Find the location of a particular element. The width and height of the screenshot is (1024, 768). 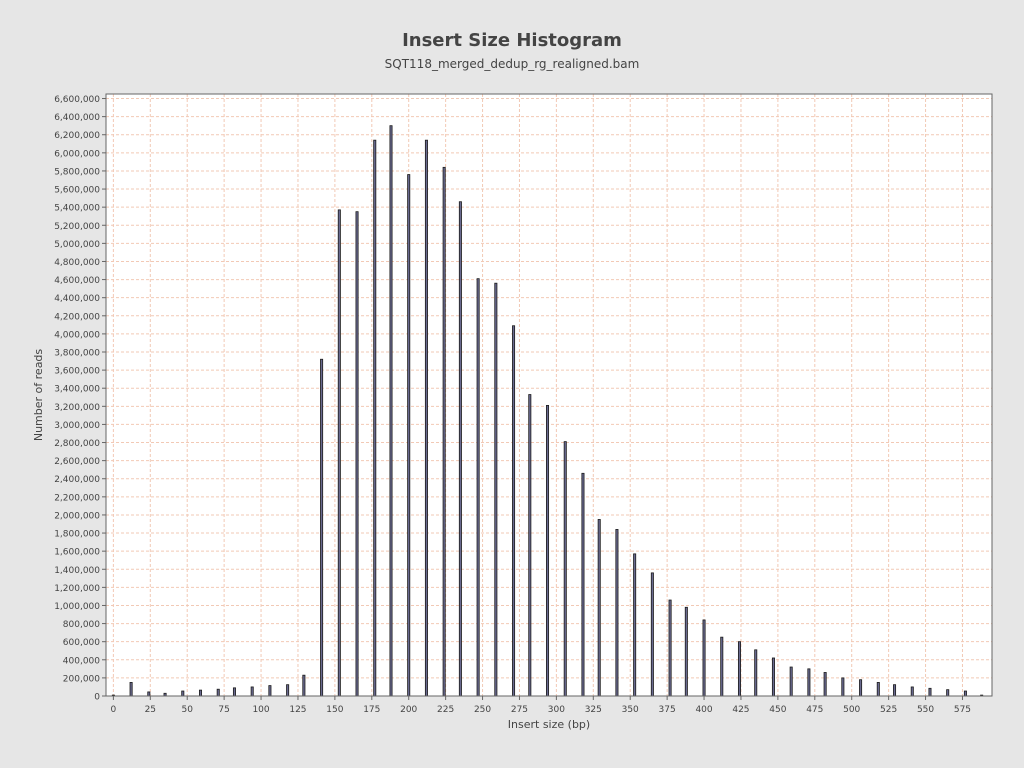

x-tick-label: 150 is located at coordinates (334, 710).